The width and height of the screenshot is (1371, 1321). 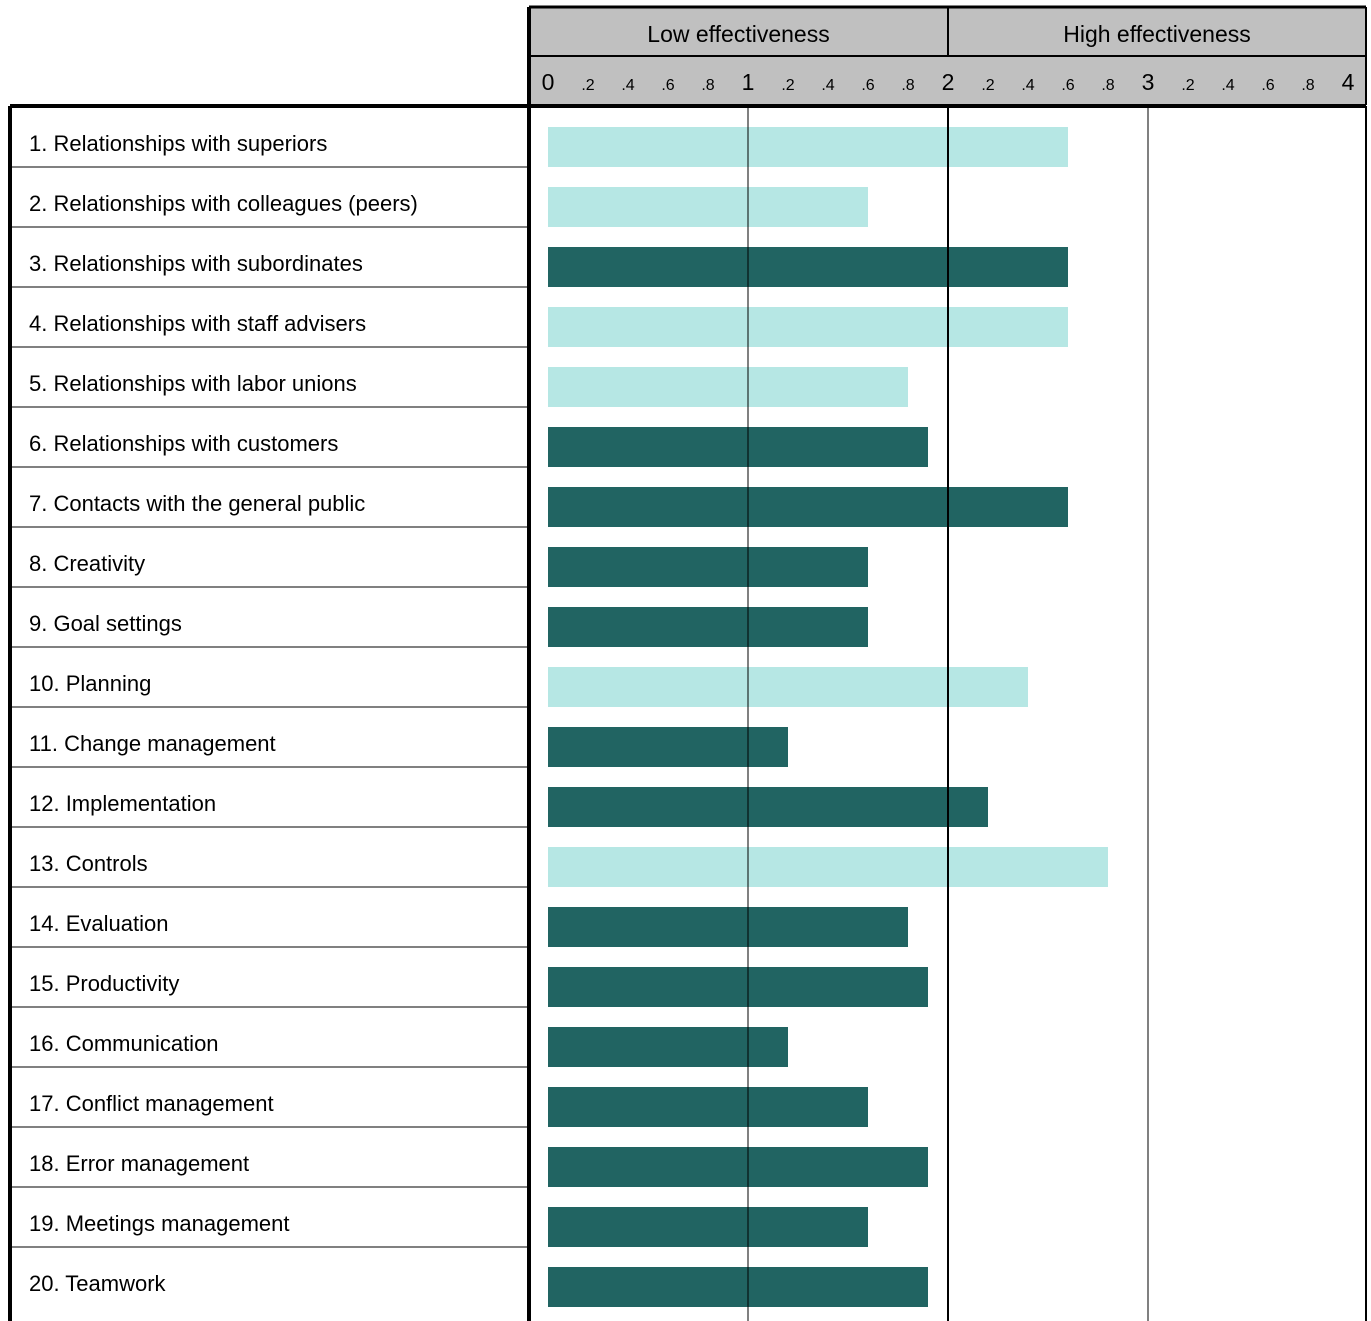 I want to click on category-label: 20. Teamwork, so click(x=98, y=1283).